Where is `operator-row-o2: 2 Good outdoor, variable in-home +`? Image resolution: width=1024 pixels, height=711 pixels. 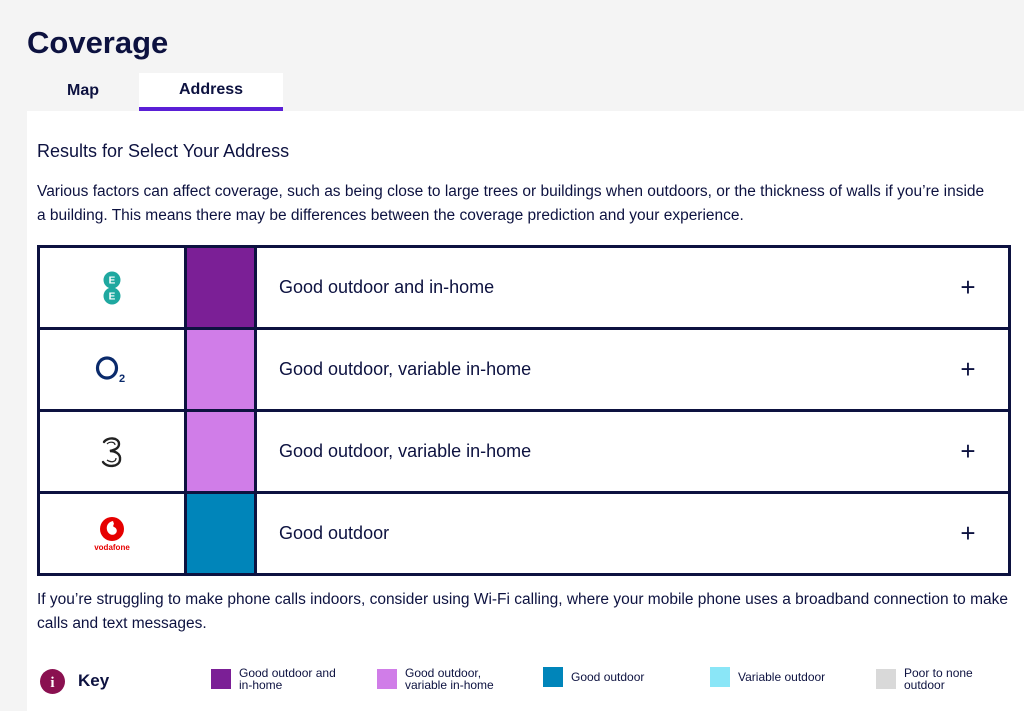
operator-row-o2: 2 Good outdoor, variable in-home + is located at coordinates (524, 371).